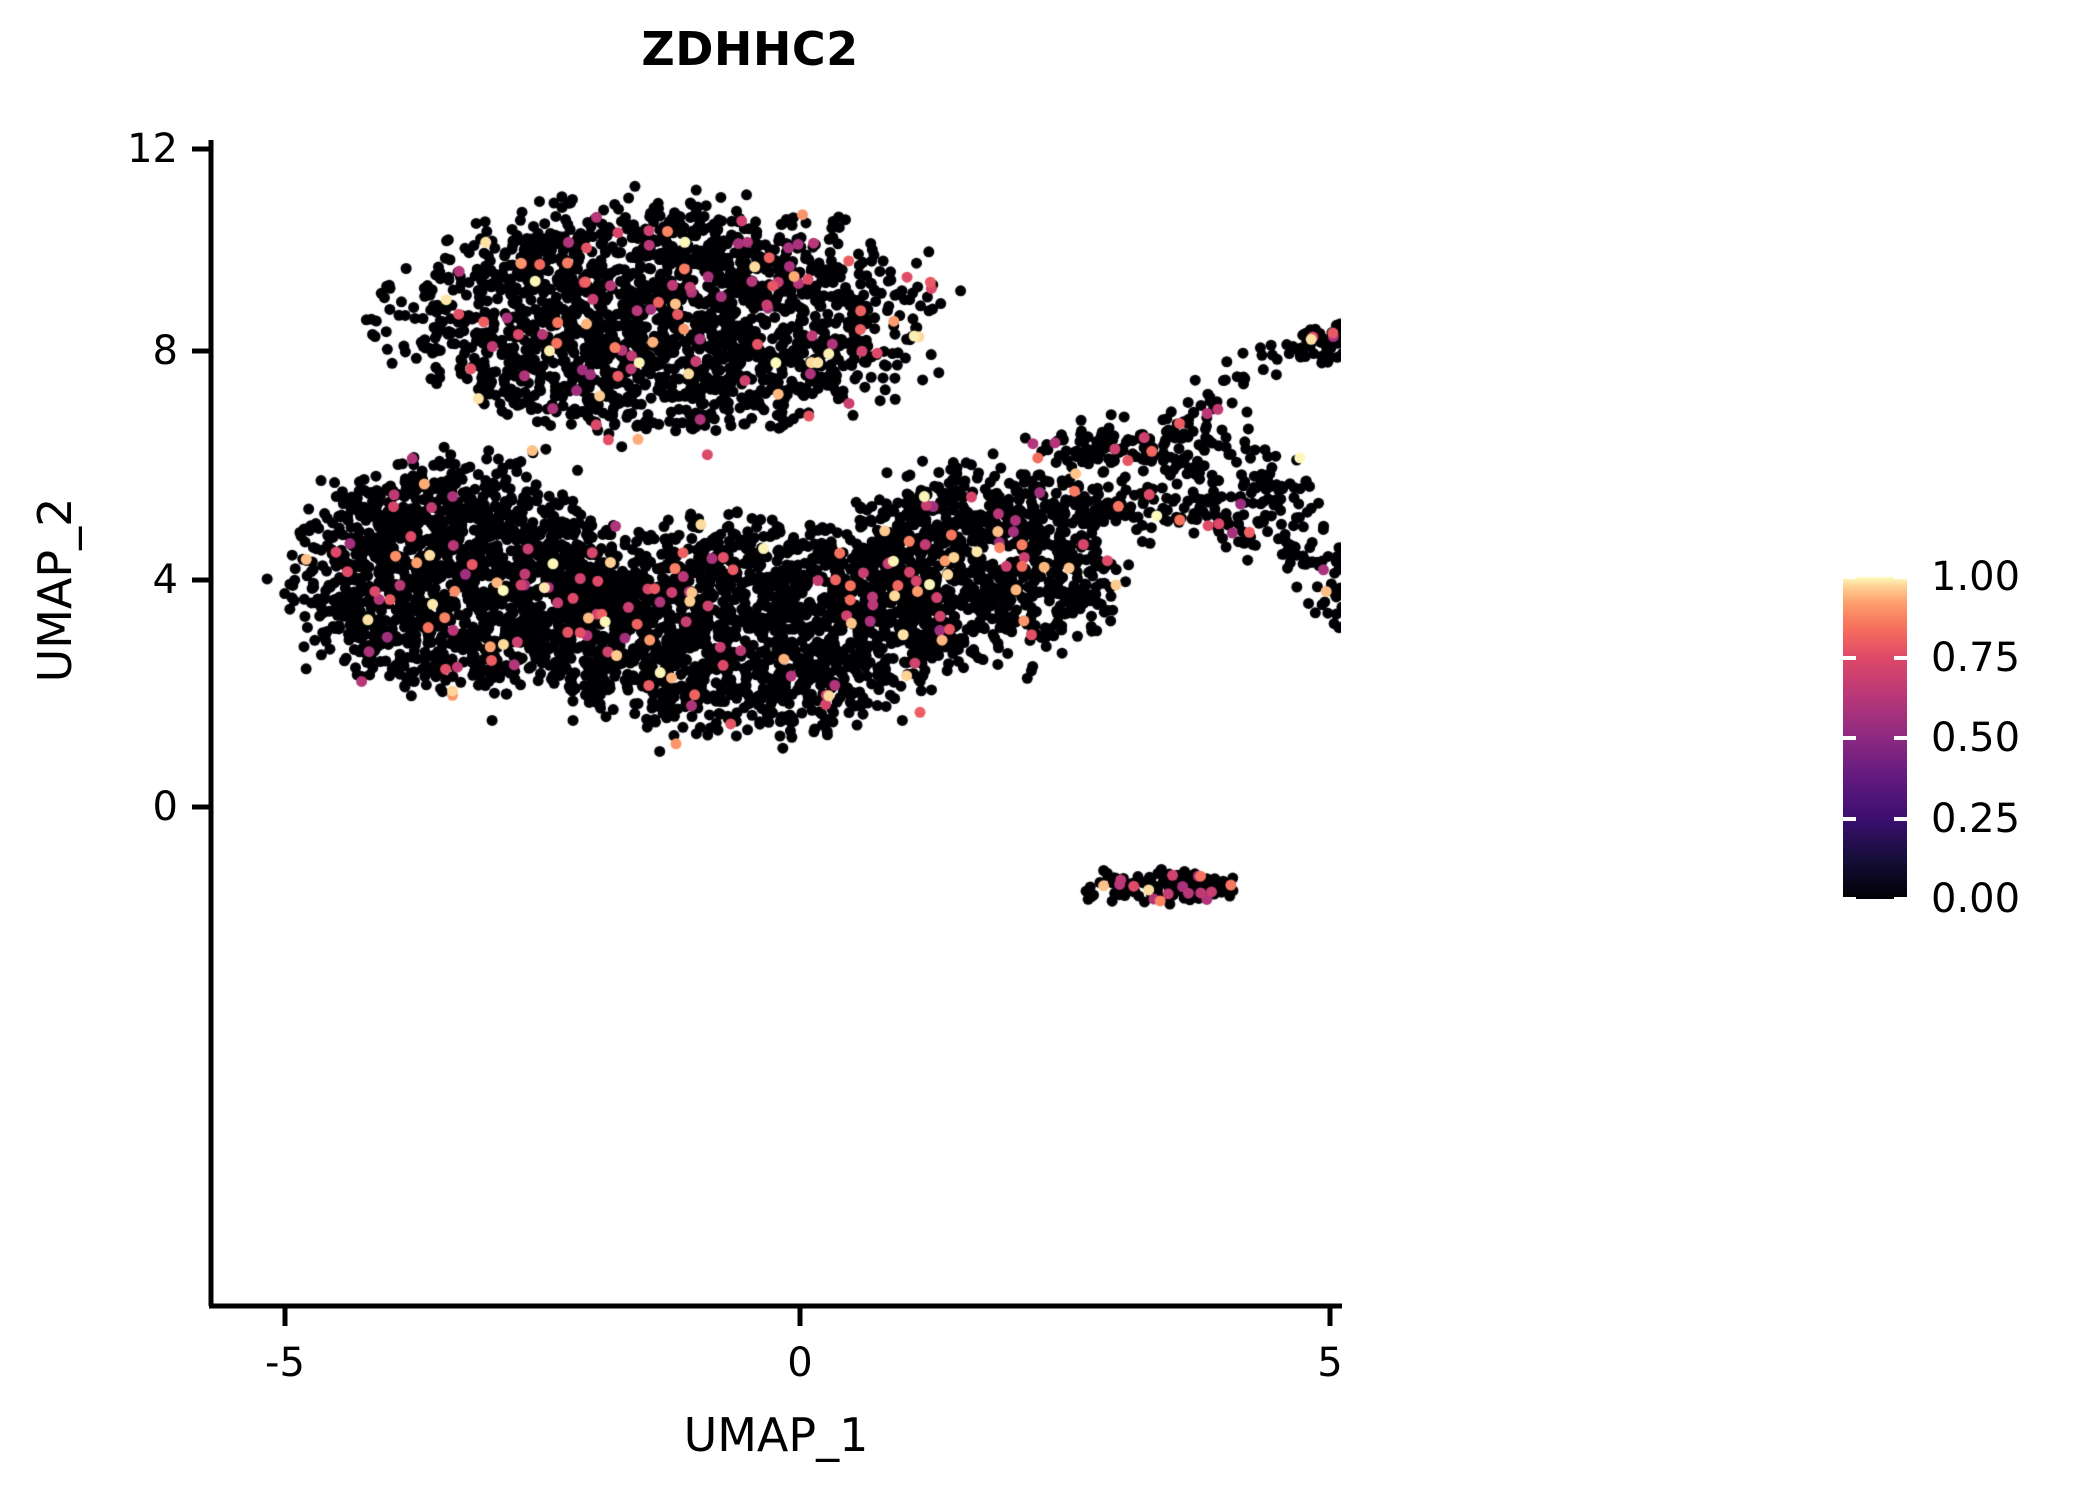 Image resolution: width=2100 pixels, height=1500 pixels. Describe the element at coordinates (800, 1363) in the screenshot. I see `x-tick-label-0: 0` at that location.